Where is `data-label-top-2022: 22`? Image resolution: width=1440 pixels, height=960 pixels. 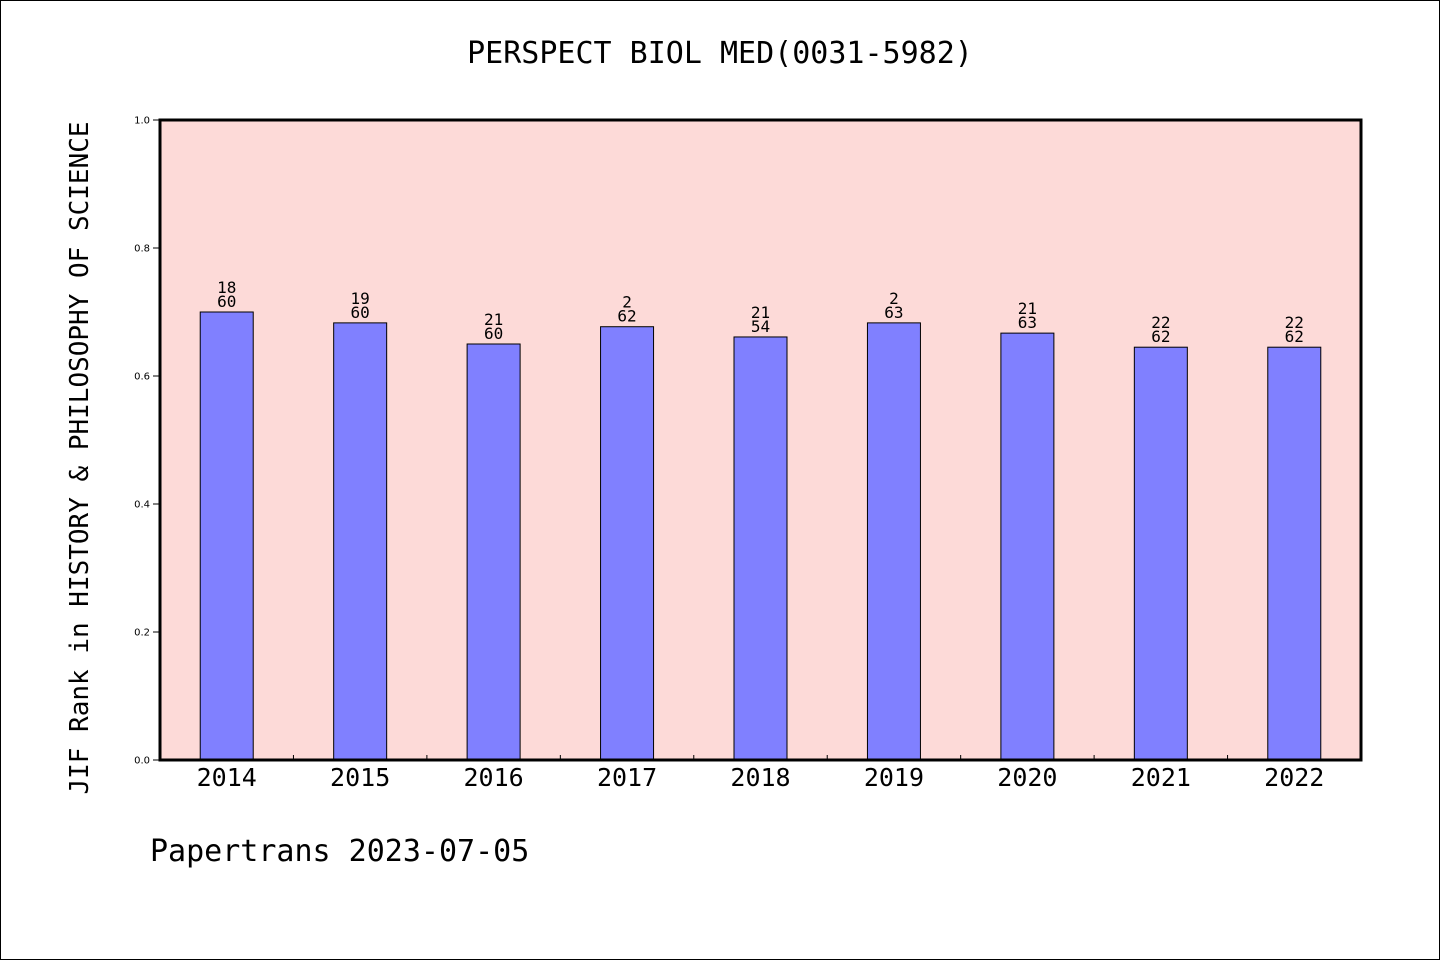
data-label-top-2022: 22 is located at coordinates (1294, 322).